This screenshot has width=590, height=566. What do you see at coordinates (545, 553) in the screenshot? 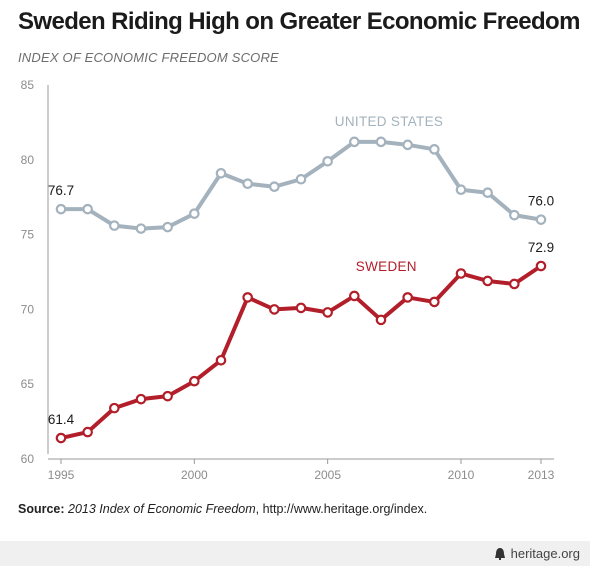
I see `brand-text: heritage.org` at bounding box center [545, 553].